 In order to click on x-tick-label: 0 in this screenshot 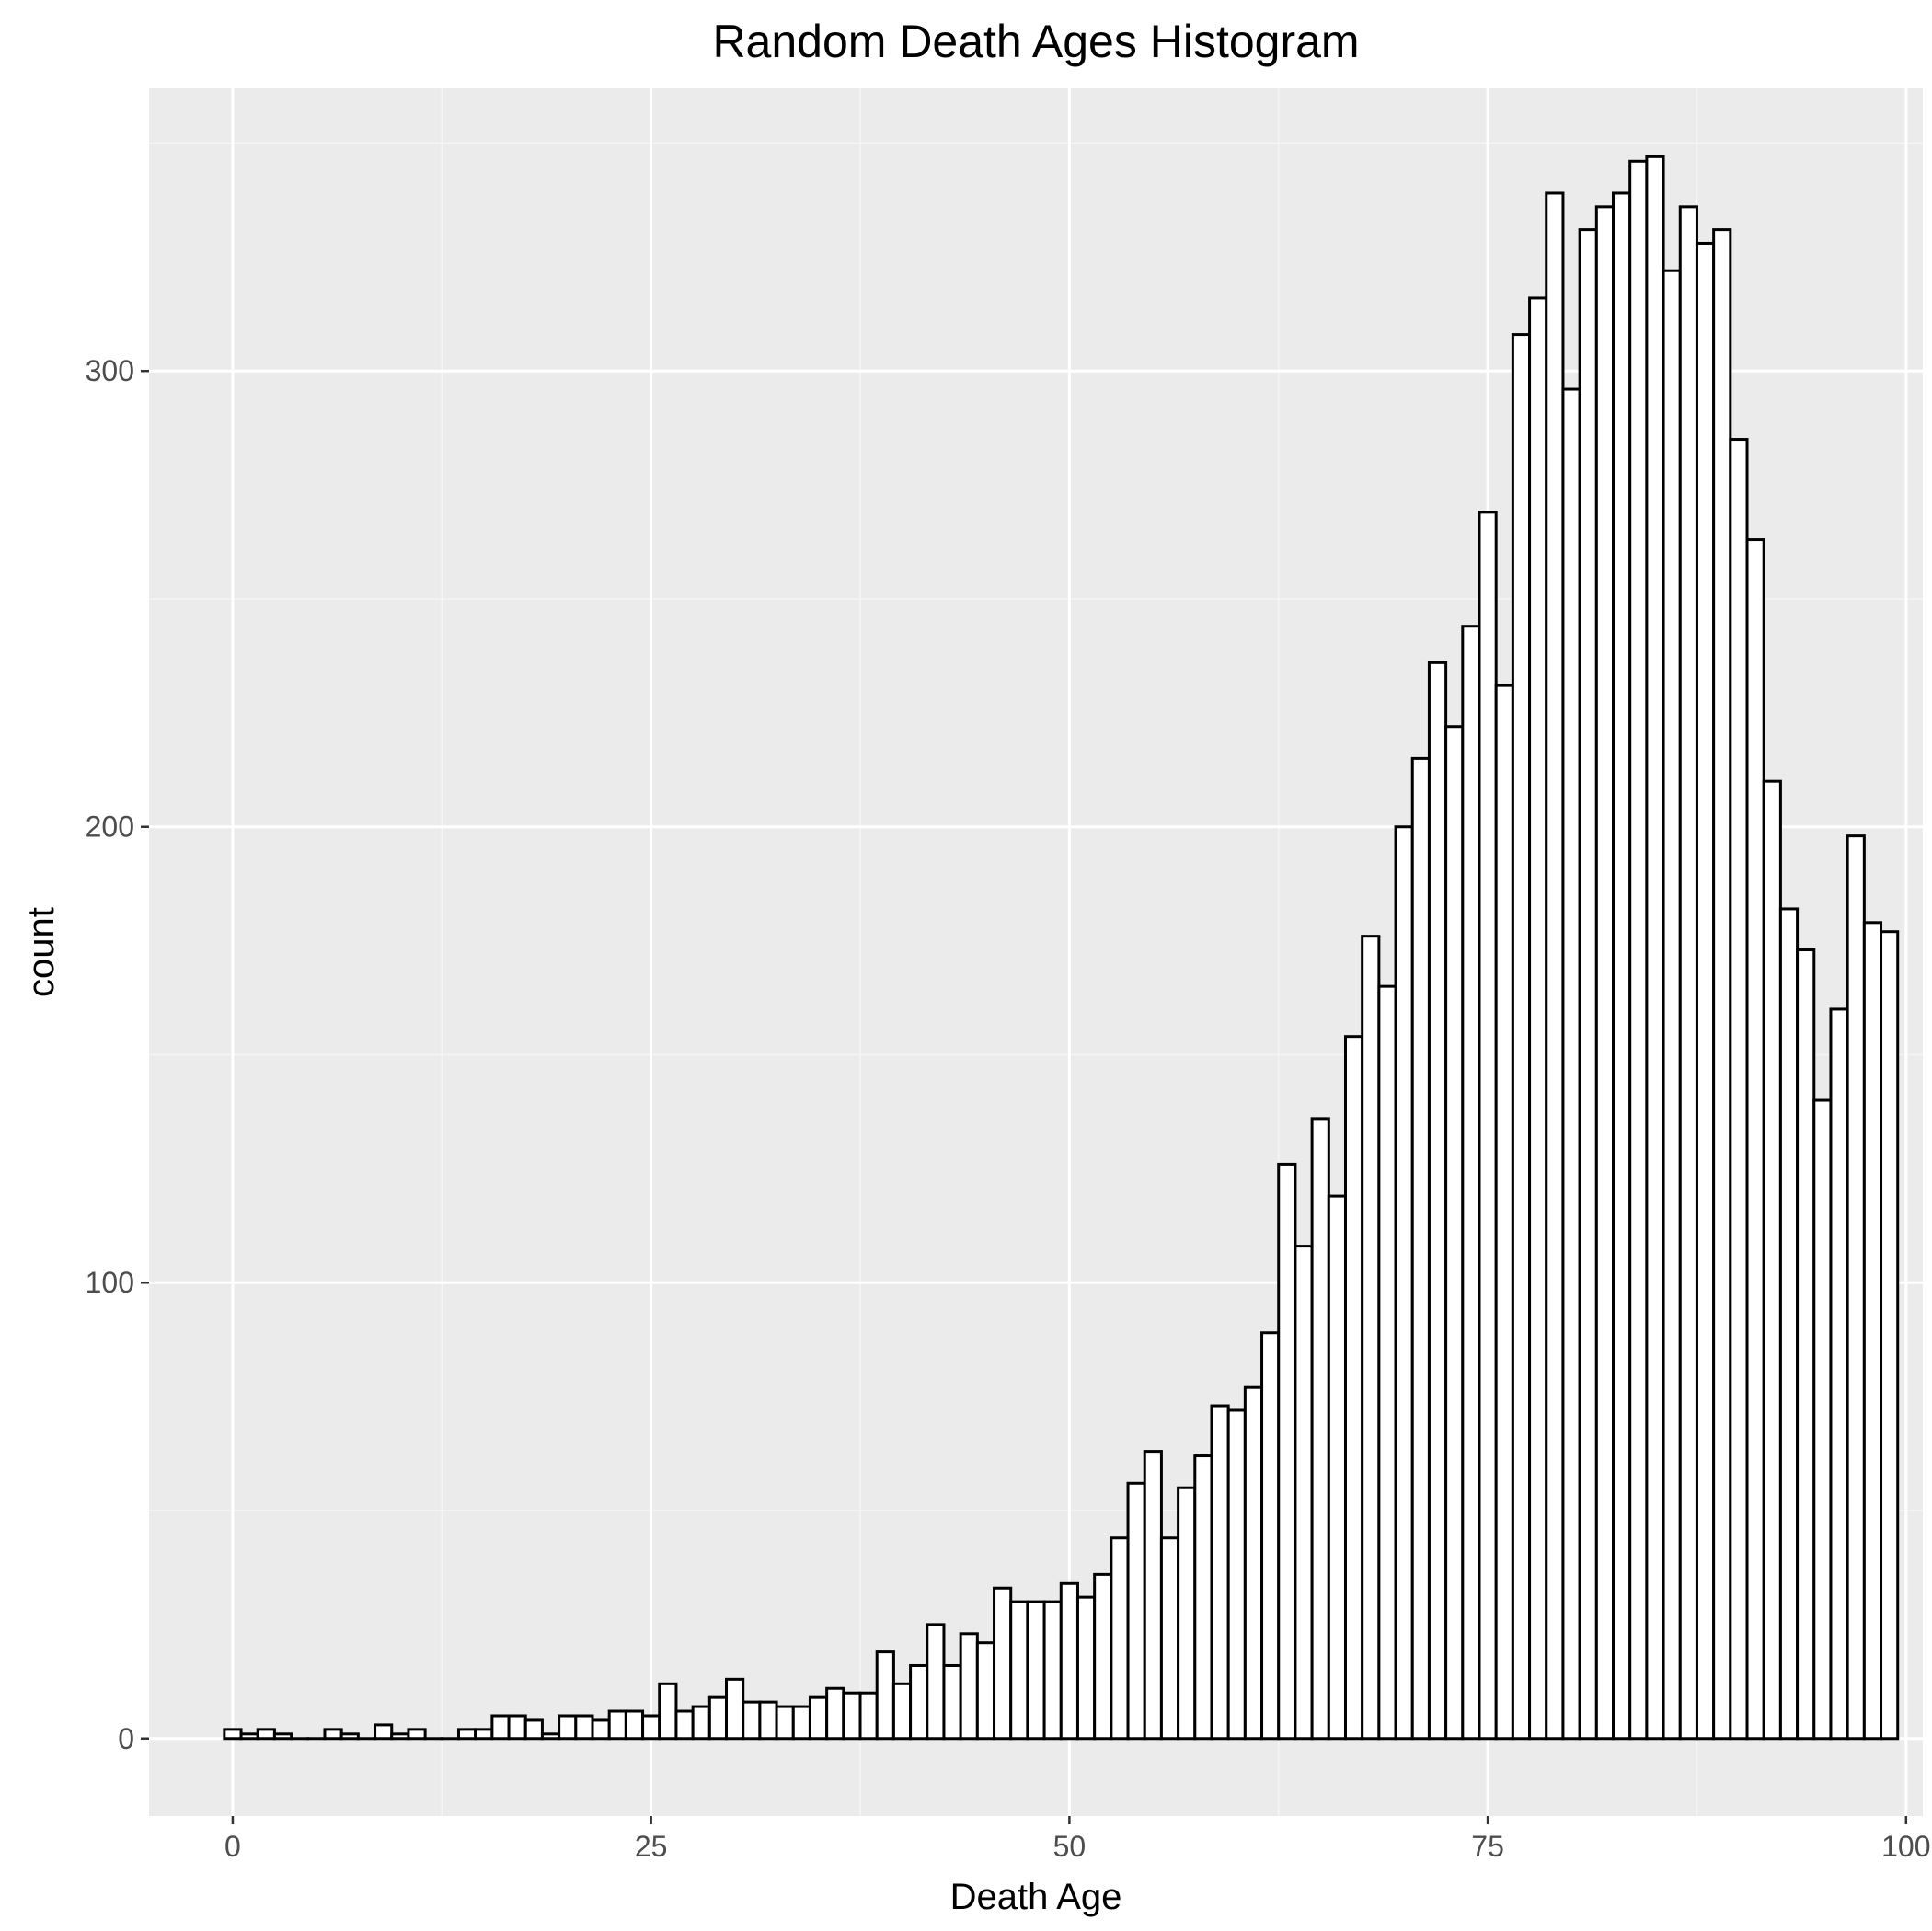, I will do `click(232, 1847)`.